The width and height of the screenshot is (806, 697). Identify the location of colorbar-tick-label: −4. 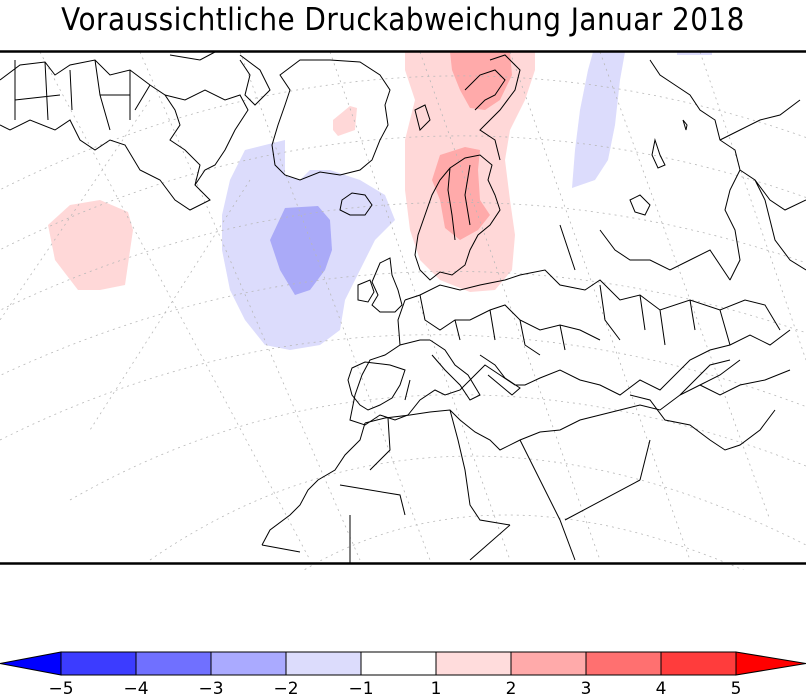
(135, 688).